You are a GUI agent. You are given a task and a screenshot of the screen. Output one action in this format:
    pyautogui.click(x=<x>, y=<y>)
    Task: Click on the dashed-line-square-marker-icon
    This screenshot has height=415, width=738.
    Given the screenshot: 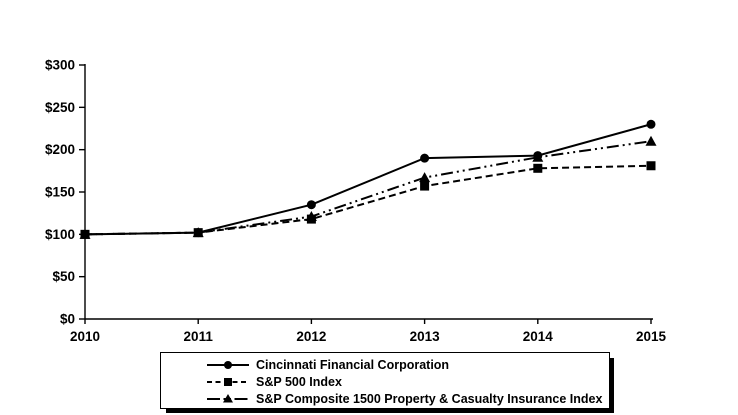 What is the action you would take?
    pyautogui.click(x=228, y=381)
    